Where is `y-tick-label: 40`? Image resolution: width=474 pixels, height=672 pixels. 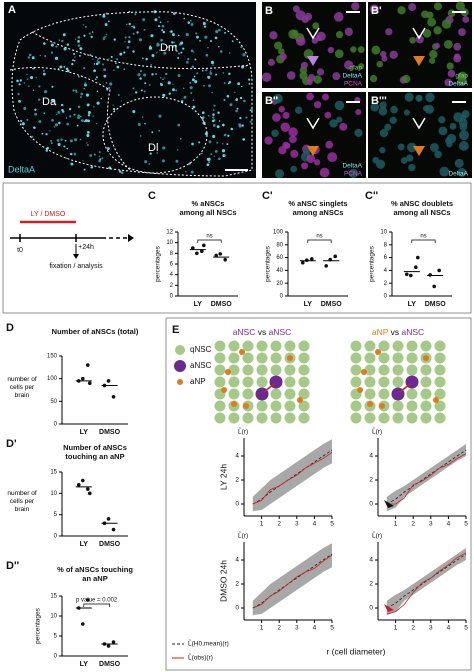 y-tick-label: 40 is located at coordinates (279, 271).